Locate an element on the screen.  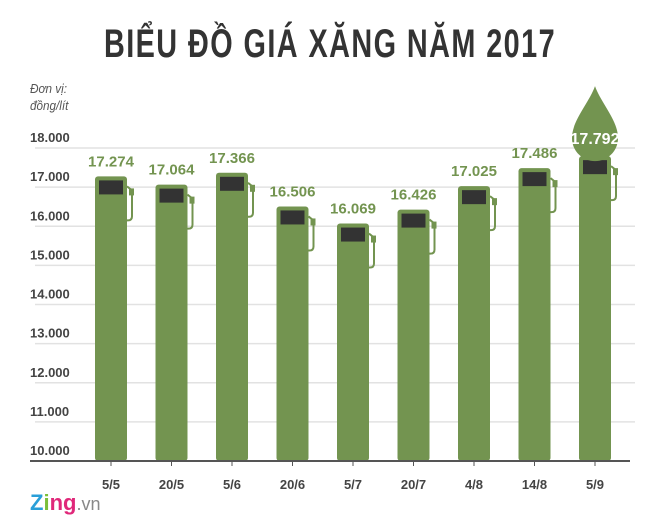
logo-suffix: .vn is located at coordinates (88, 504).